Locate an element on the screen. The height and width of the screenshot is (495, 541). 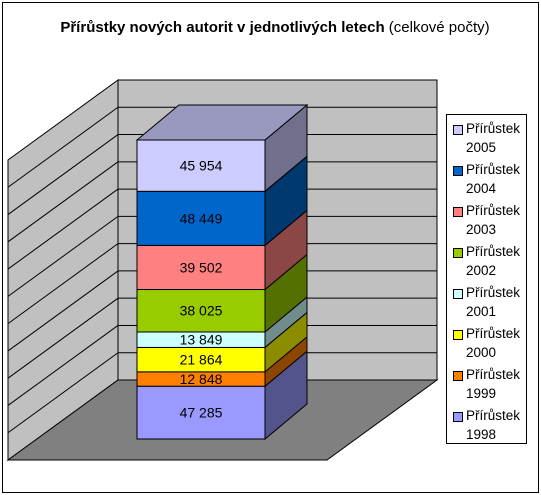
data-label: 38 025 is located at coordinates (201, 311).